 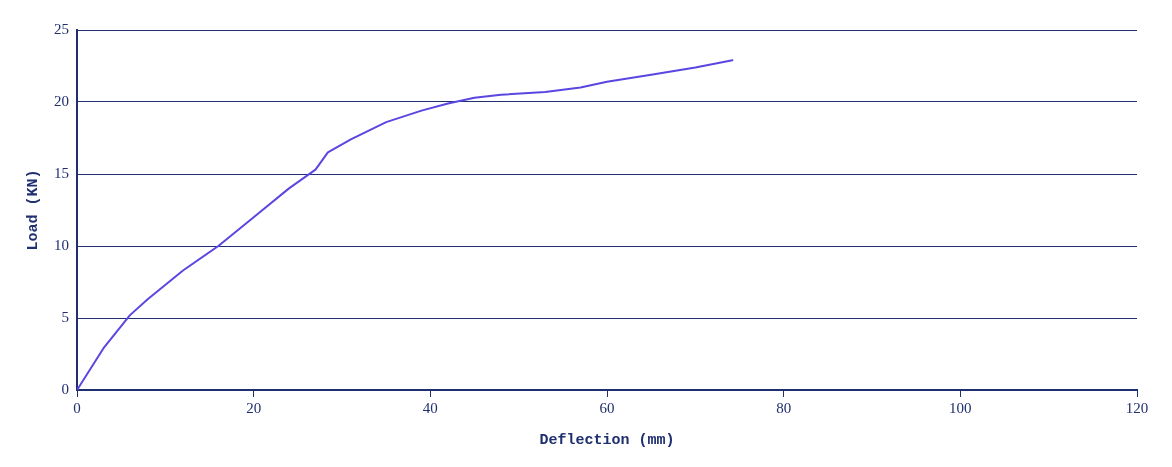 What do you see at coordinates (1137, 407) in the screenshot?
I see `x-tick-label: 120` at bounding box center [1137, 407].